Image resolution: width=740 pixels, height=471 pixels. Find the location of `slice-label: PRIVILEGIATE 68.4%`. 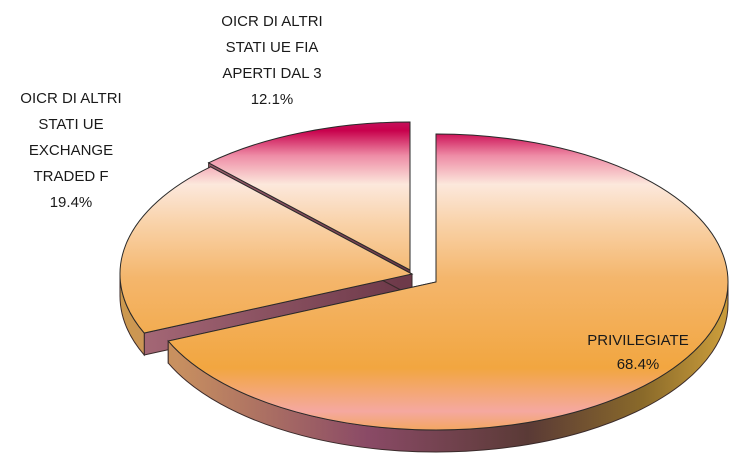

slice-label: PRIVILEGIATE 68.4% is located at coordinates (637, 352).